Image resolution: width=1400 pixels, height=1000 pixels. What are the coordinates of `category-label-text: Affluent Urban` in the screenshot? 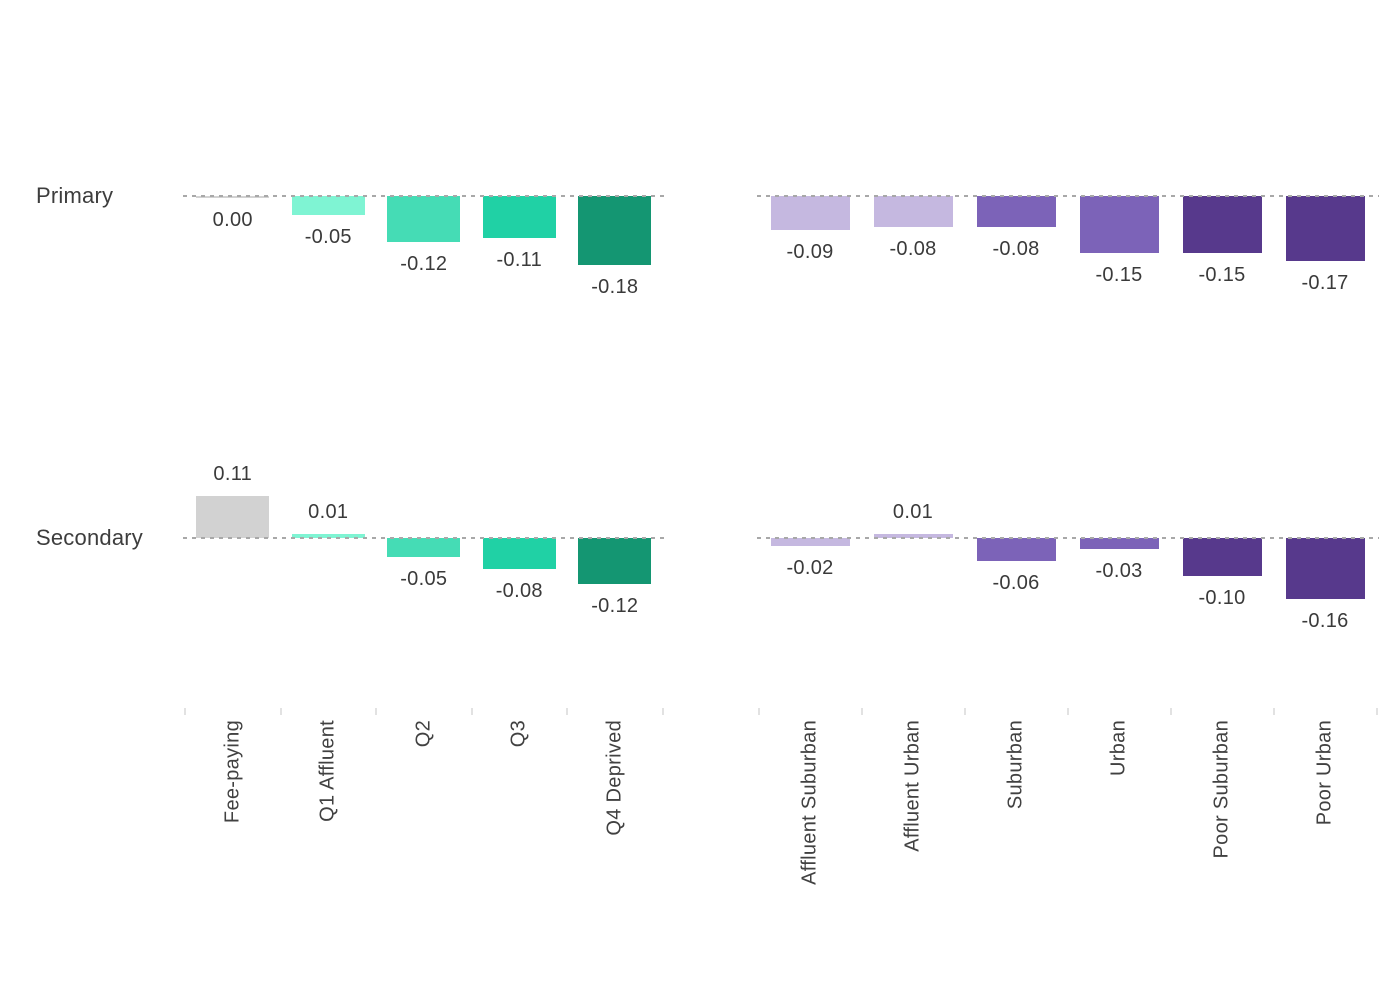 It's located at (912, 786).